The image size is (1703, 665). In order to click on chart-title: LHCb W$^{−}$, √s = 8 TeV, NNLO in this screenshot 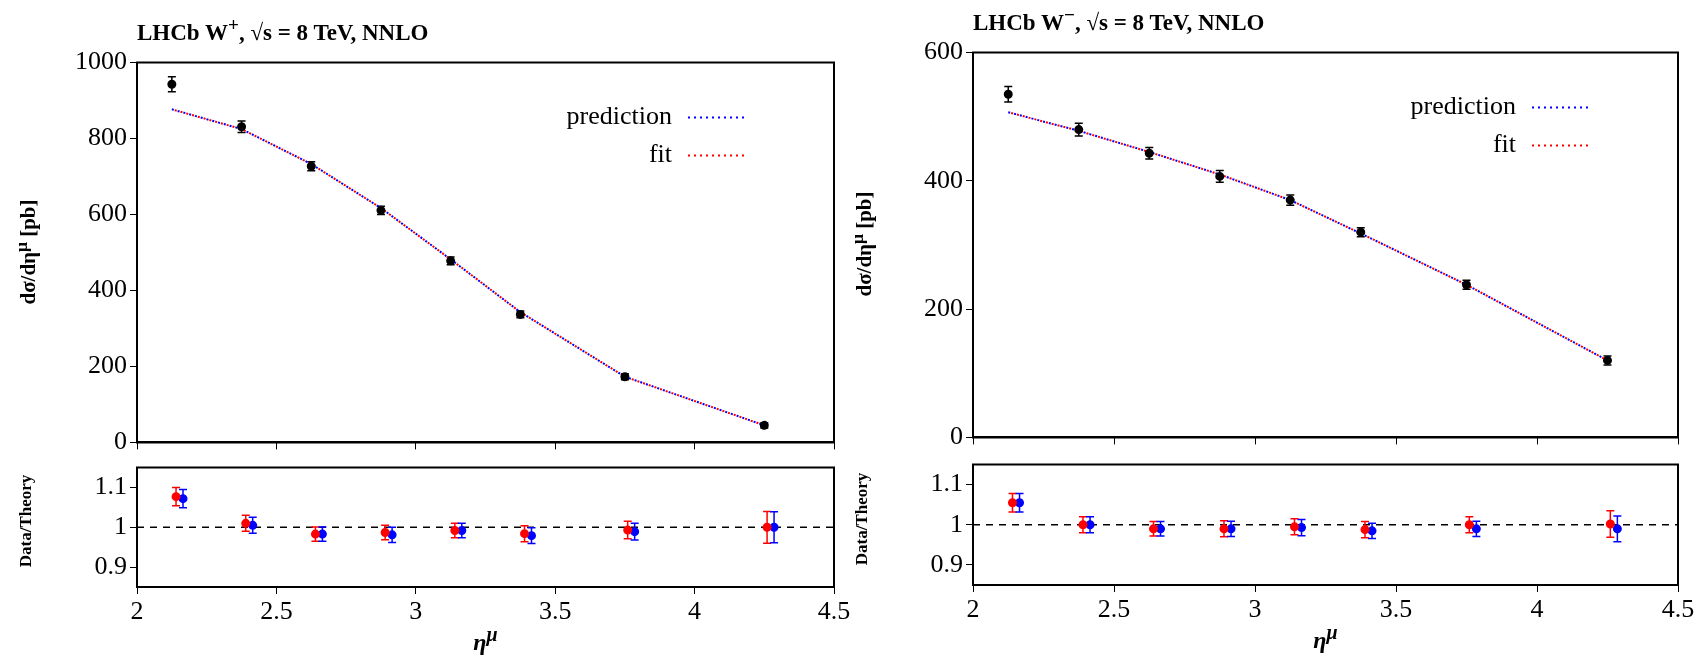, I will do `click(1119, 20)`.